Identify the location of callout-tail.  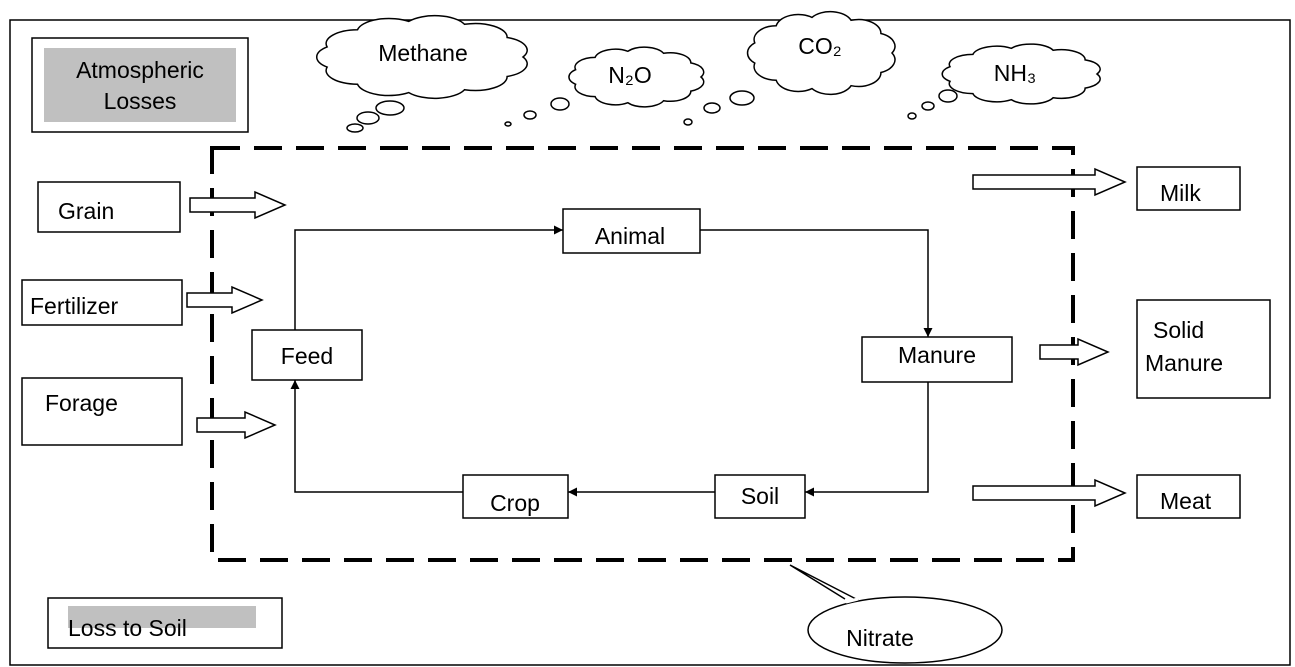
(824, 582).